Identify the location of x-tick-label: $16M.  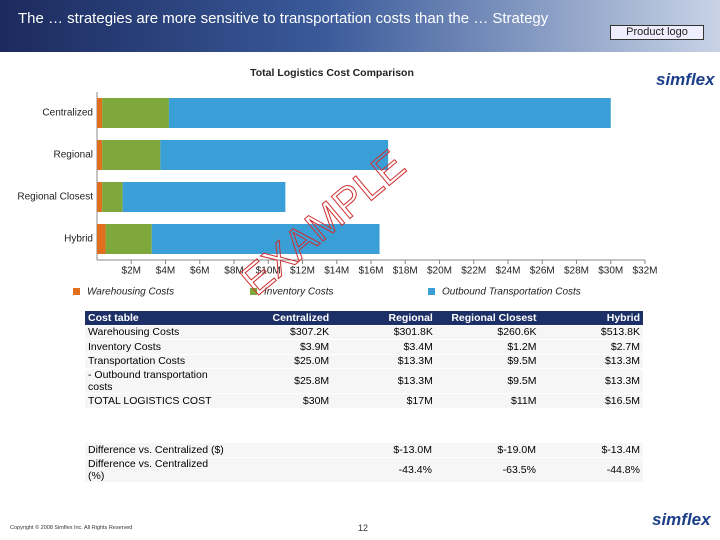
(370, 271).